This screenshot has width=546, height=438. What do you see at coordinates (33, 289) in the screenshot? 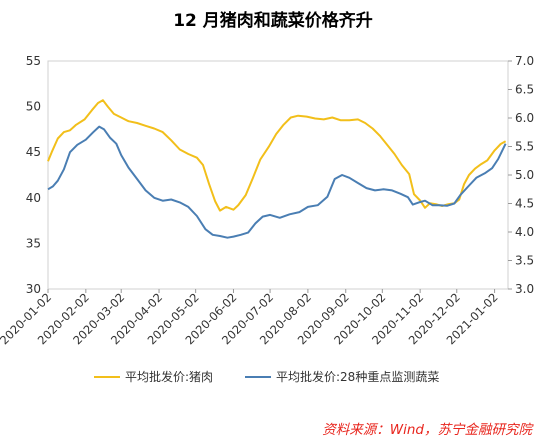
I see `left-axis-tick-label: 30` at bounding box center [33, 289].